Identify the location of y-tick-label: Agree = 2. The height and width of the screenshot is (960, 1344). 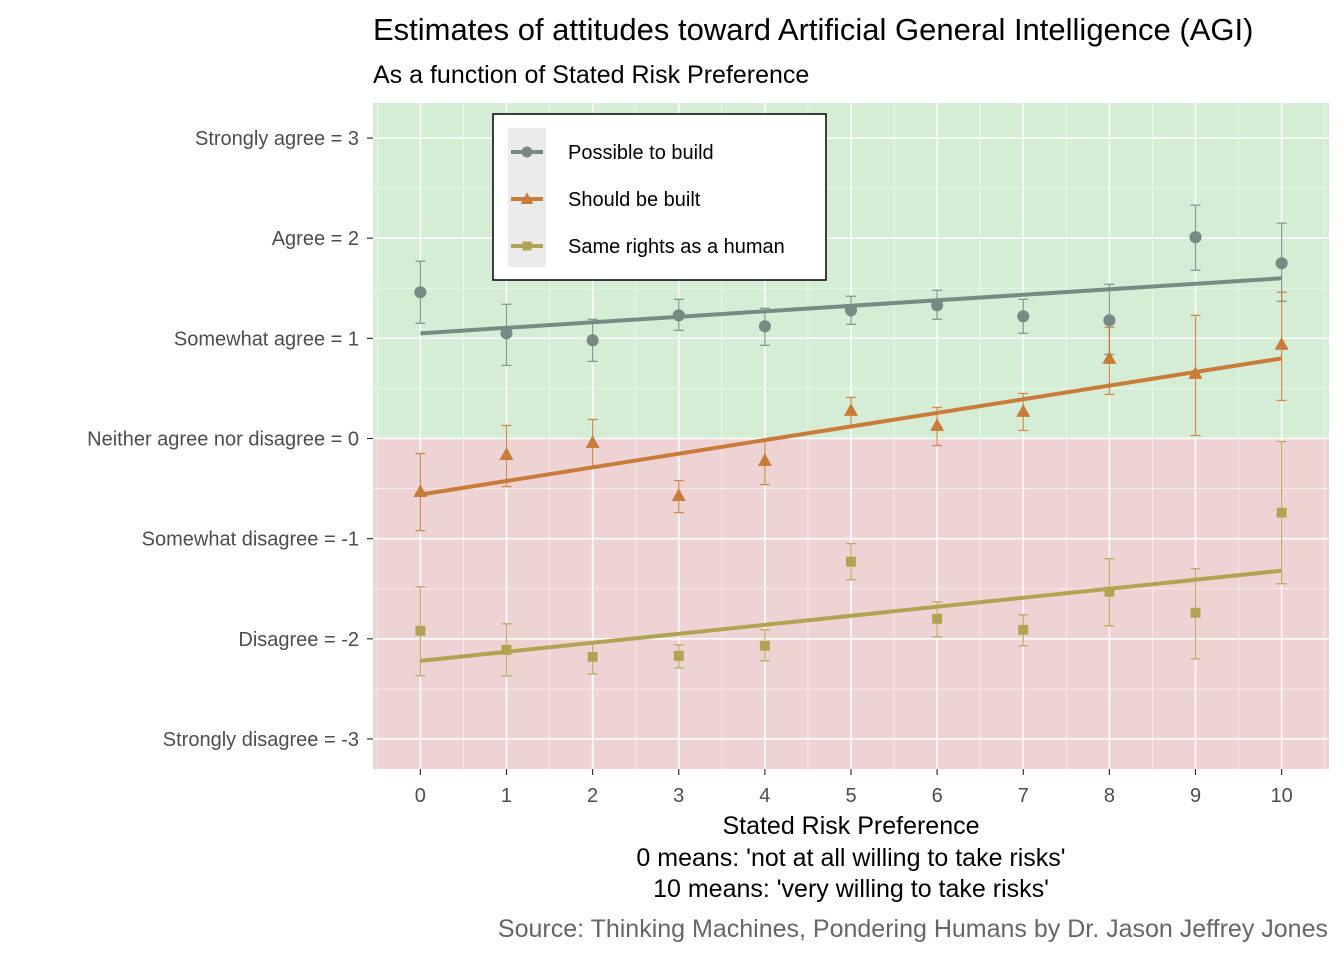
(315, 239).